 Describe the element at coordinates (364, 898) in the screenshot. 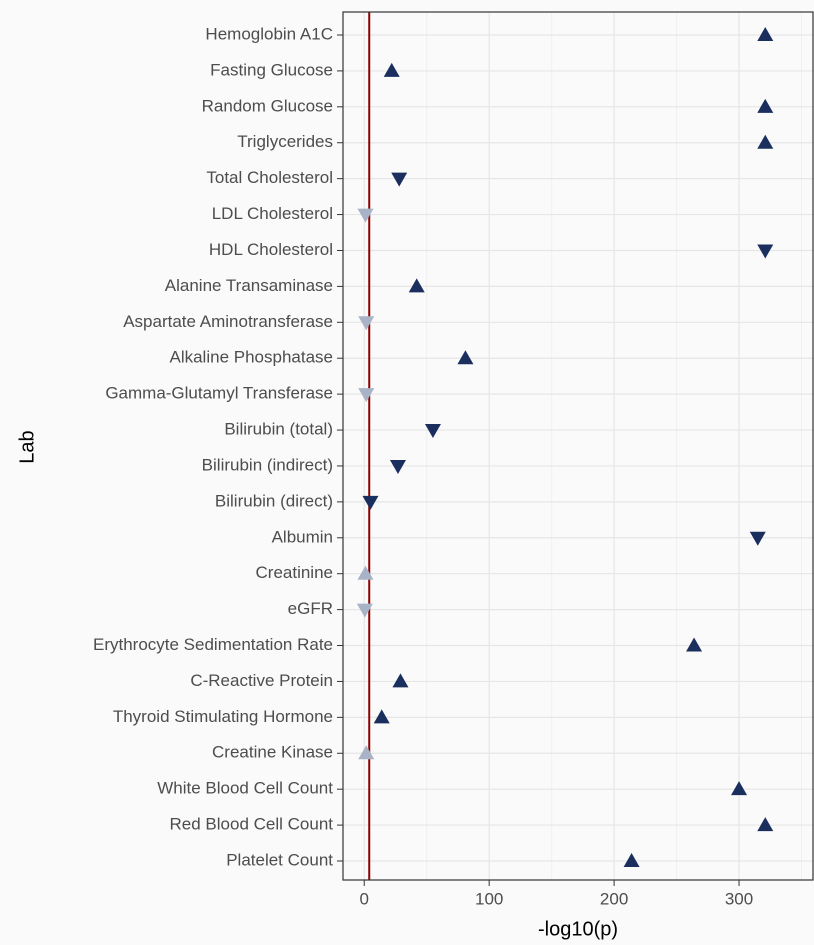

I see `x-tick-label: 0` at that location.